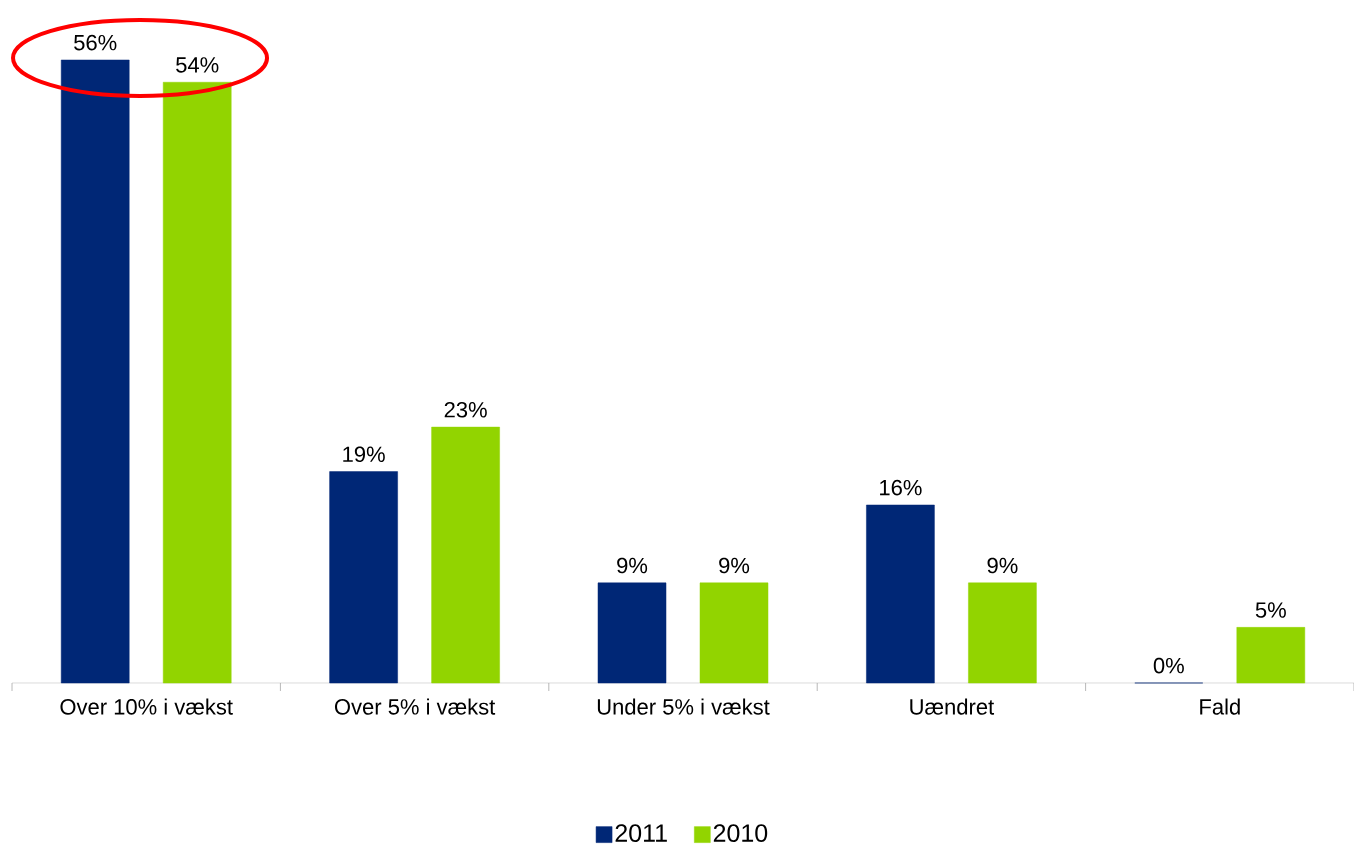 The width and height of the screenshot is (1354, 856). Describe the element at coordinates (415, 706) in the screenshot. I see `x-tick-label: Over 5% i vækst` at that location.